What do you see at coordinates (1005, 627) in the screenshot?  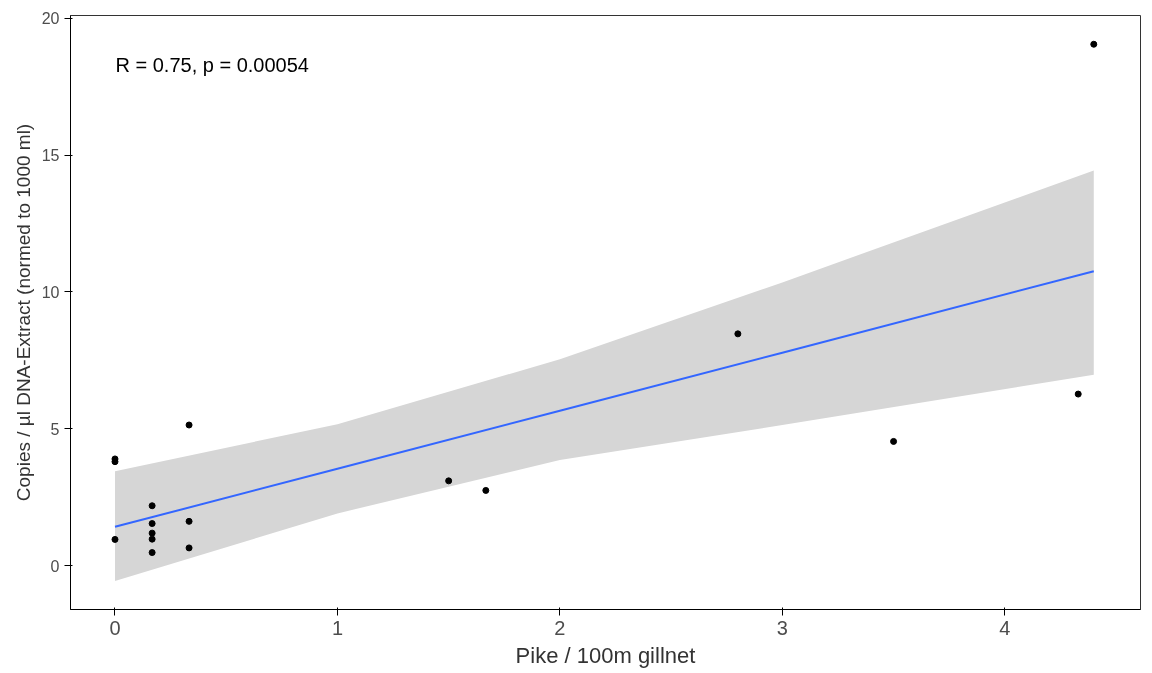 I see `x-tick-label: 4` at bounding box center [1005, 627].